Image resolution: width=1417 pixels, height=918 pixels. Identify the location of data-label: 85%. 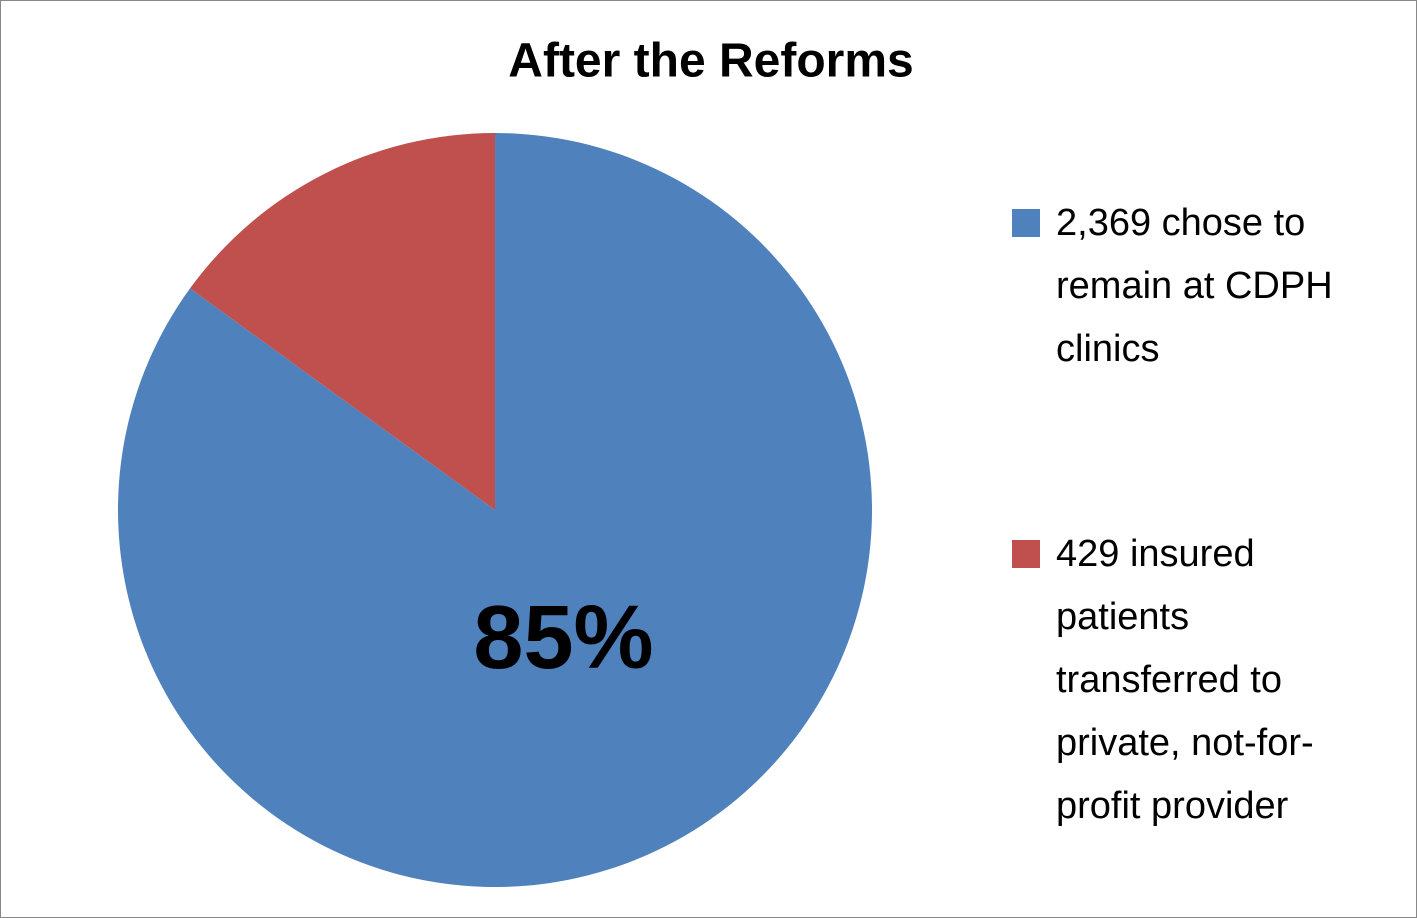
(563, 638).